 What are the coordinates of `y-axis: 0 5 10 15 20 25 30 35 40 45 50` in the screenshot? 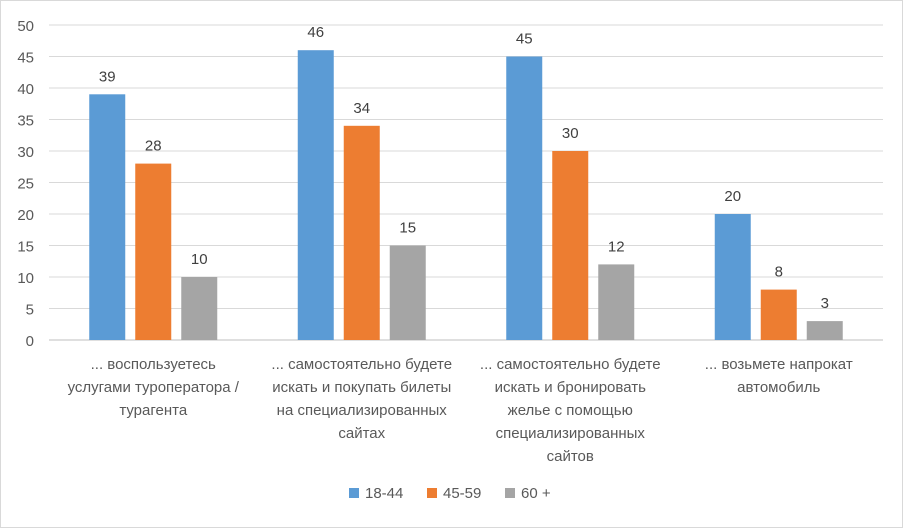 It's located at (25, 184).